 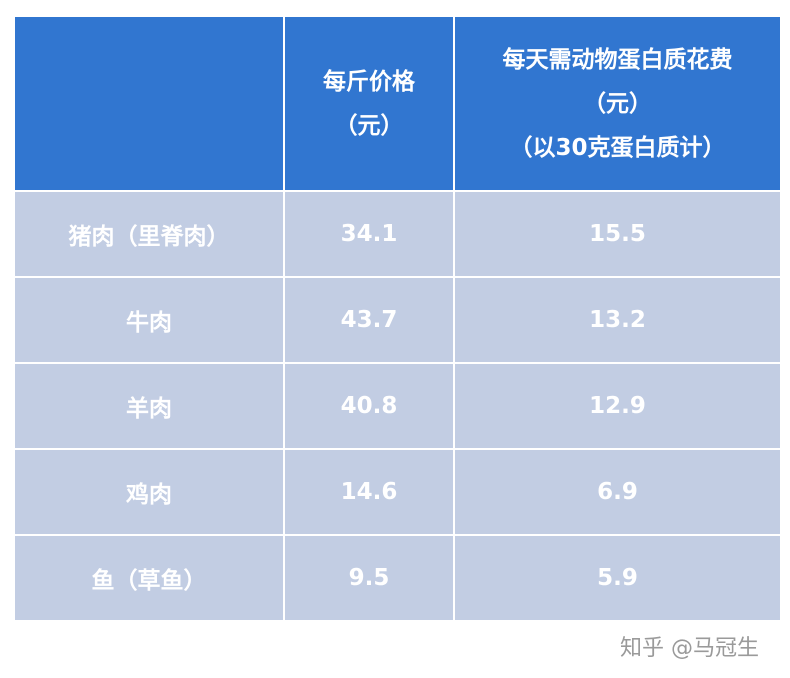 I want to click on watermark: 知乎 @马冠生, so click(x=689, y=648).